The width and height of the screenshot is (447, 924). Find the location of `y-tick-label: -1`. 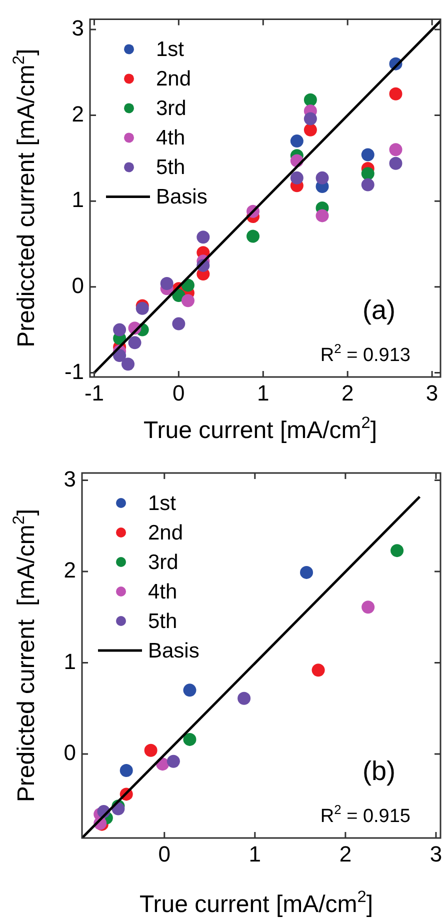

y-tick-label: -1 is located at coordinates (74, 371).